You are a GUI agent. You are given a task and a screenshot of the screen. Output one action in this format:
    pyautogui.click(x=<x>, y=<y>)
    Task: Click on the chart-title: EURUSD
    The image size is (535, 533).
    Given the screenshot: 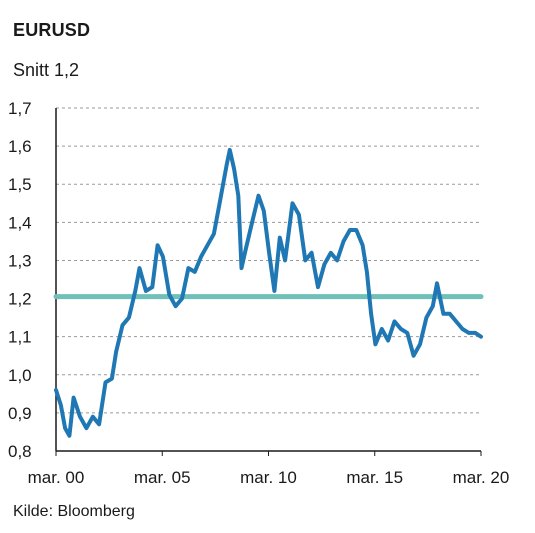 What is the action you would take?
    pyautogui.click(x=52, y=30)
    